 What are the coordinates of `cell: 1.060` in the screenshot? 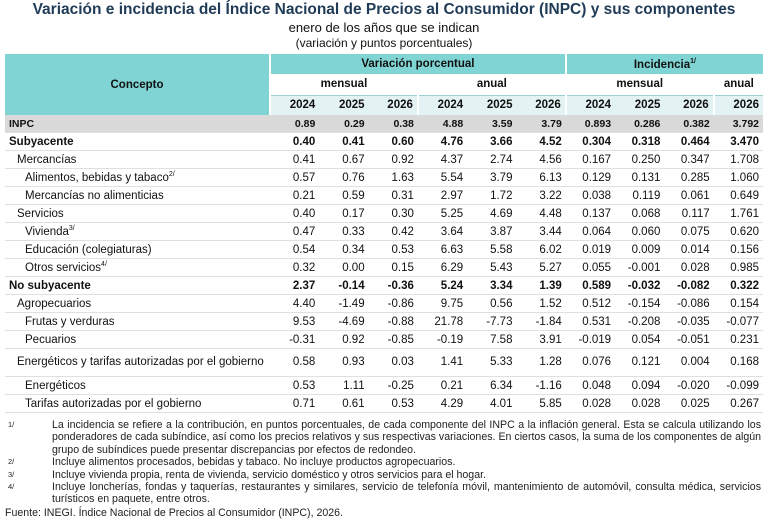 It's located at (738, 177).